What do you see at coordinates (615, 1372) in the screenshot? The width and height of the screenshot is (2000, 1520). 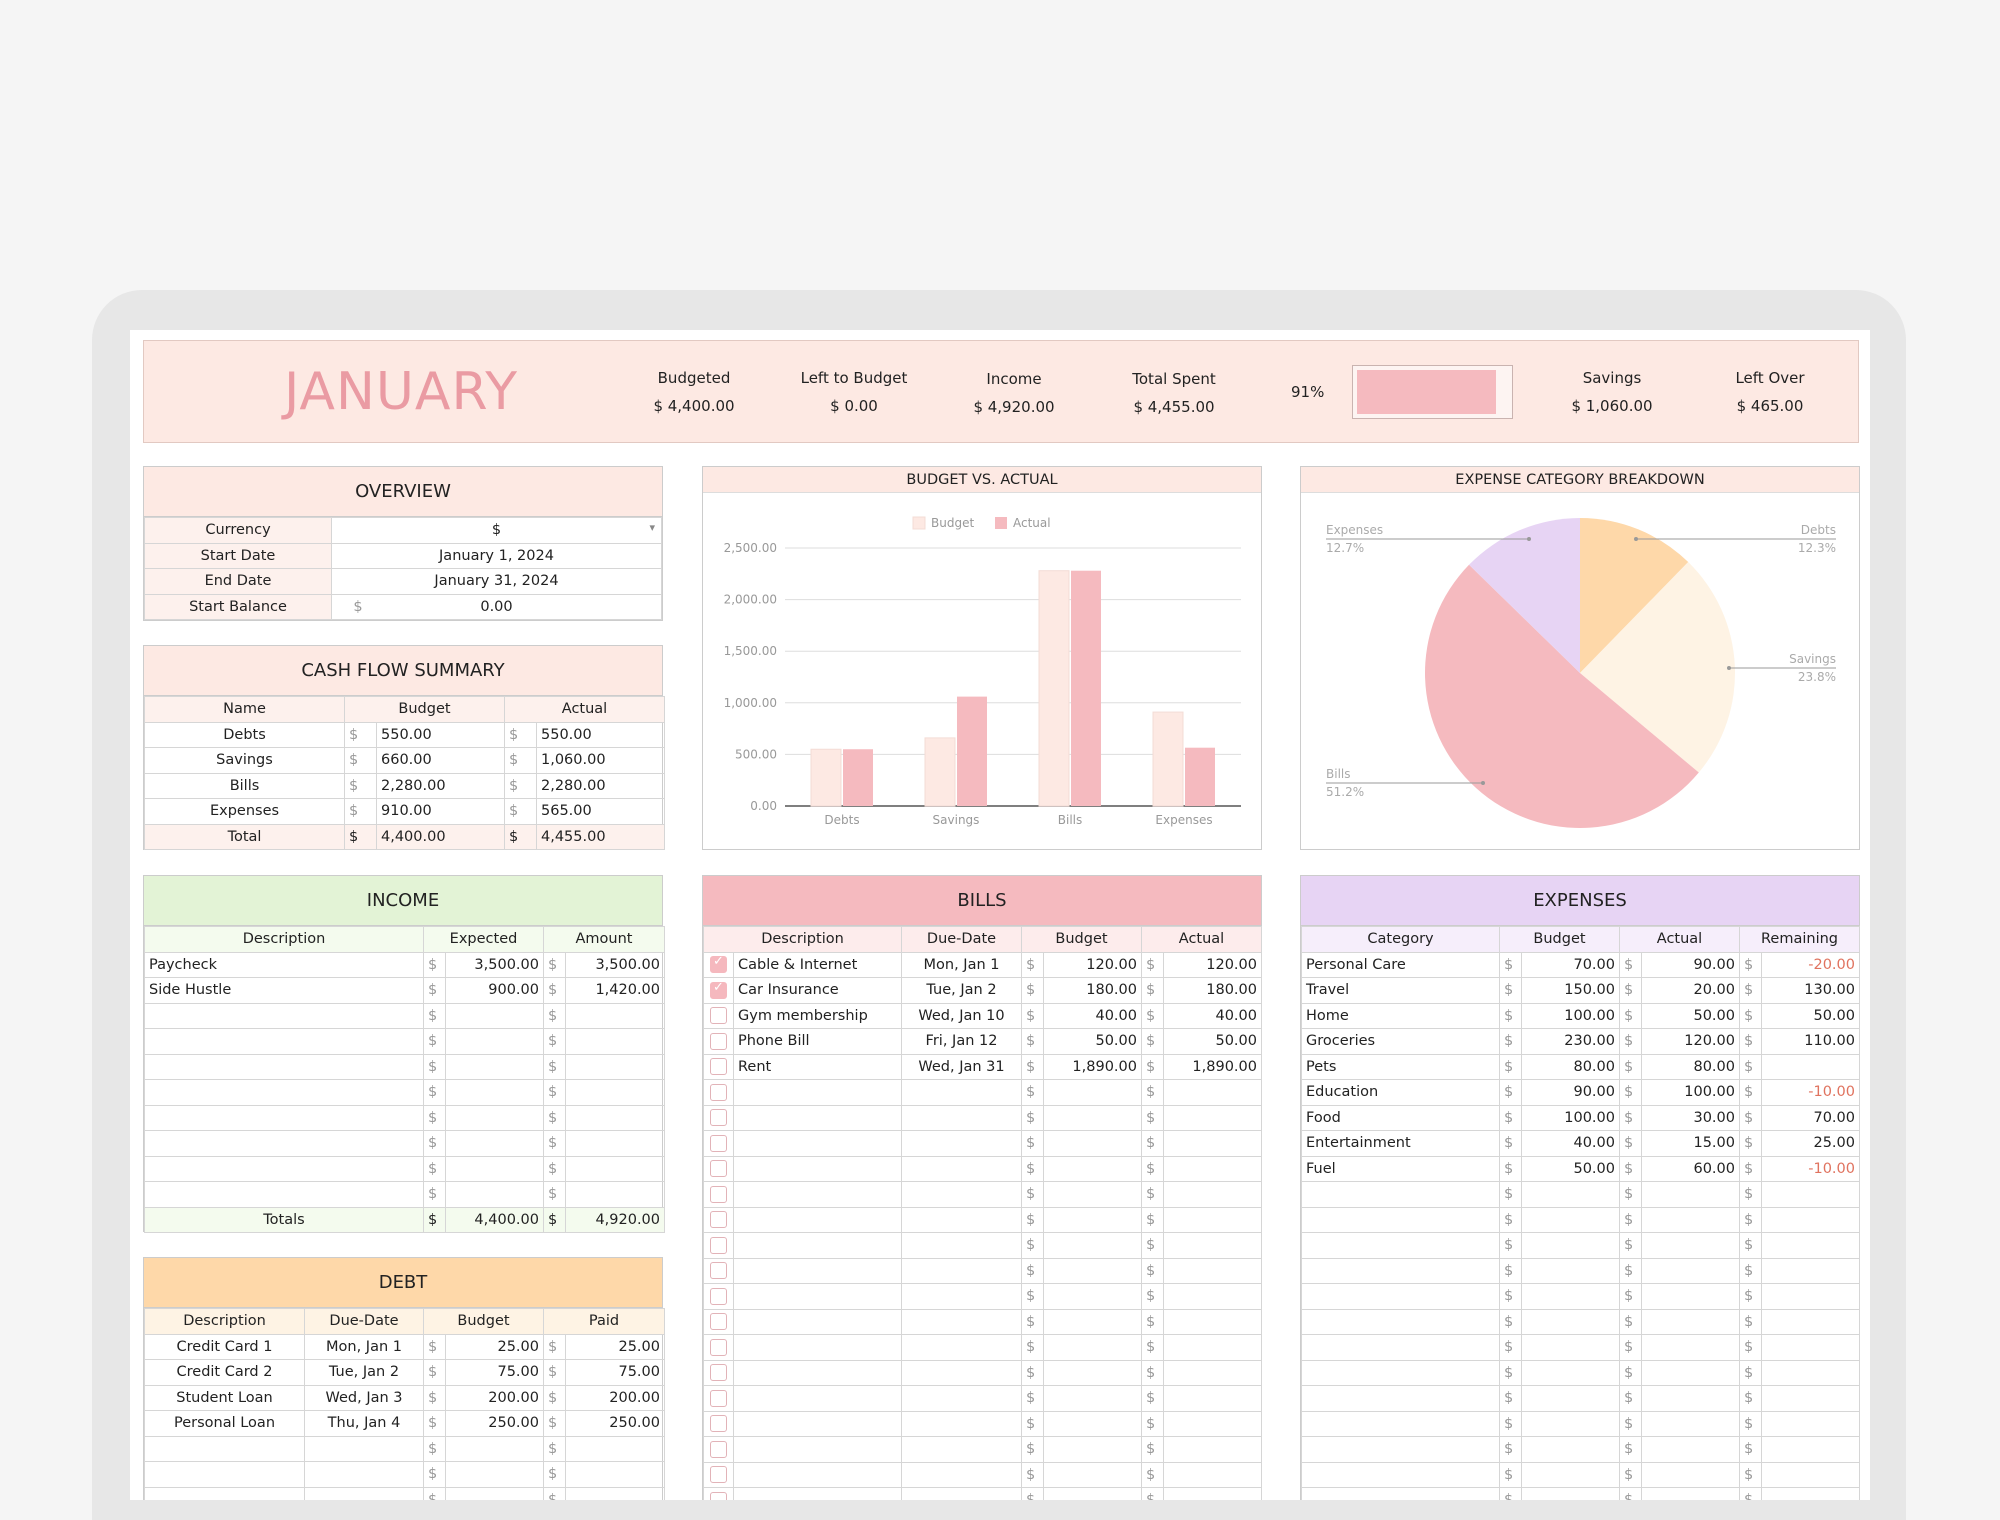 I see `debt-paid: 75.00` at bounding box center [615, 1372].